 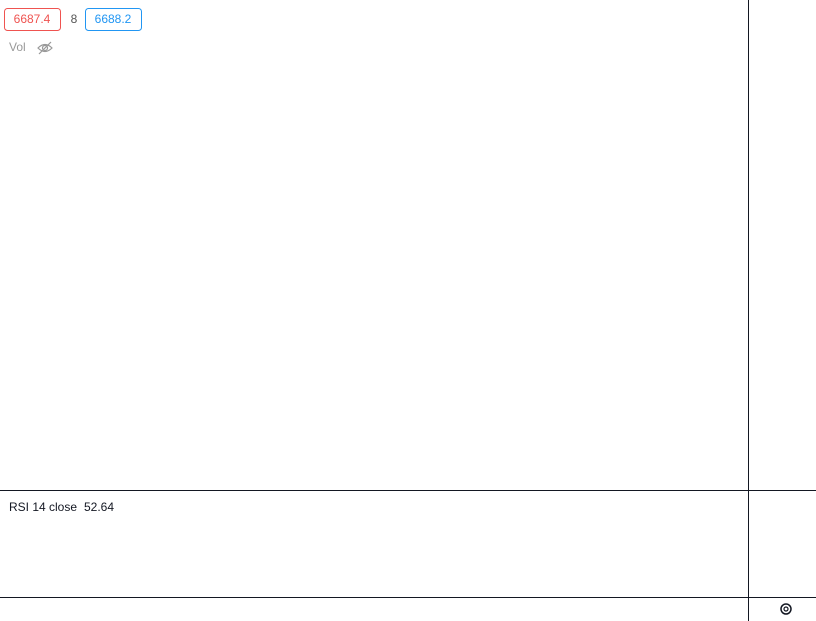 I want to click on settings-icon, so click(x=786, y=609).